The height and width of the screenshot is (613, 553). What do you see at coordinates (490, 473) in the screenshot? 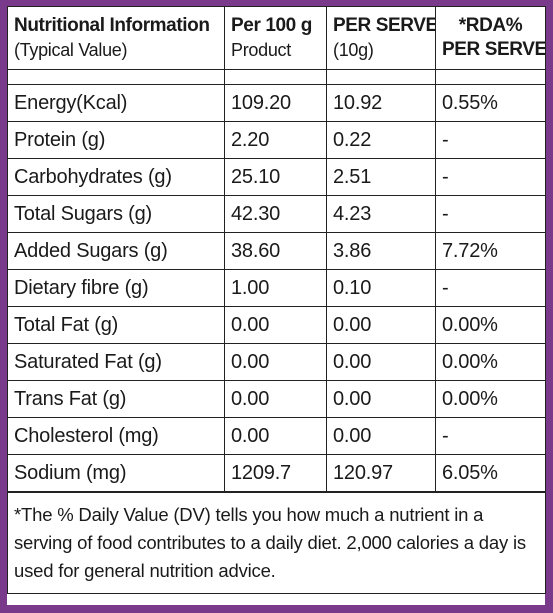
I see `rda-value: 6.05%` at bounding box center [490, 473].